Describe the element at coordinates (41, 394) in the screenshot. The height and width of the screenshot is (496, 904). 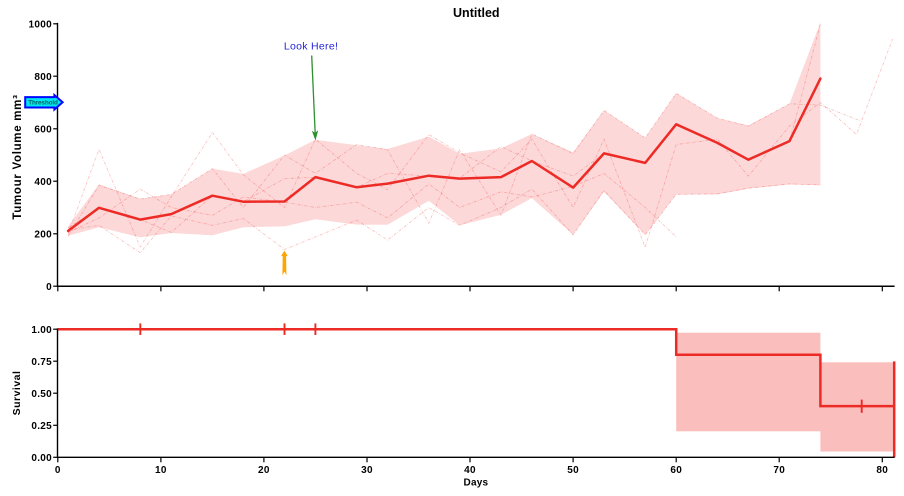
I see `svg-text: 0.50` at that location.